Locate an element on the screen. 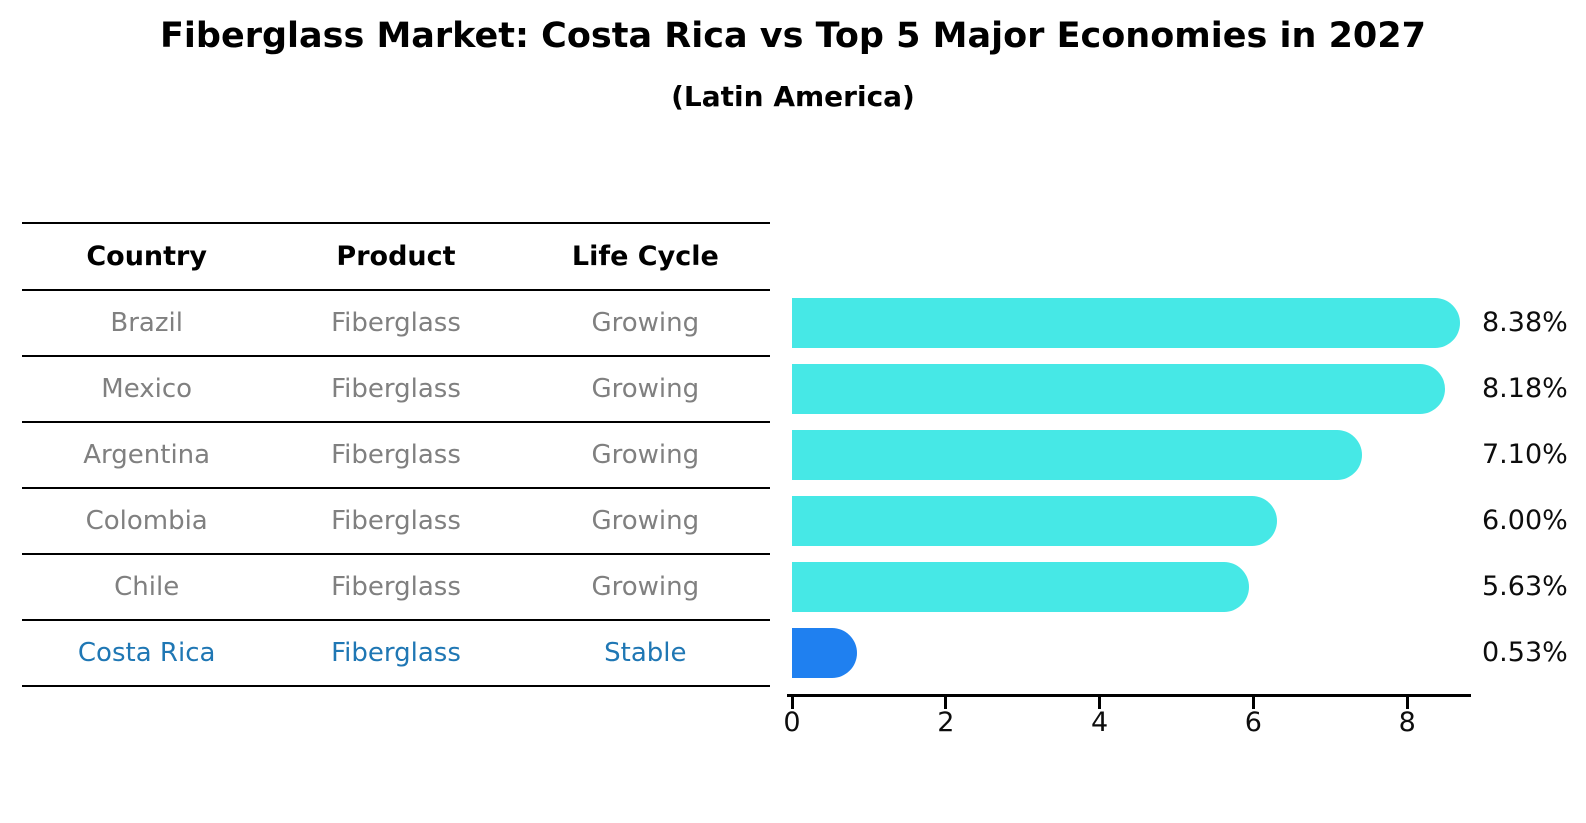 The height and width of the screenshot is (823, 1586). table-row: Argentina Fiberglass Growing is located at coordinates (396, 456).